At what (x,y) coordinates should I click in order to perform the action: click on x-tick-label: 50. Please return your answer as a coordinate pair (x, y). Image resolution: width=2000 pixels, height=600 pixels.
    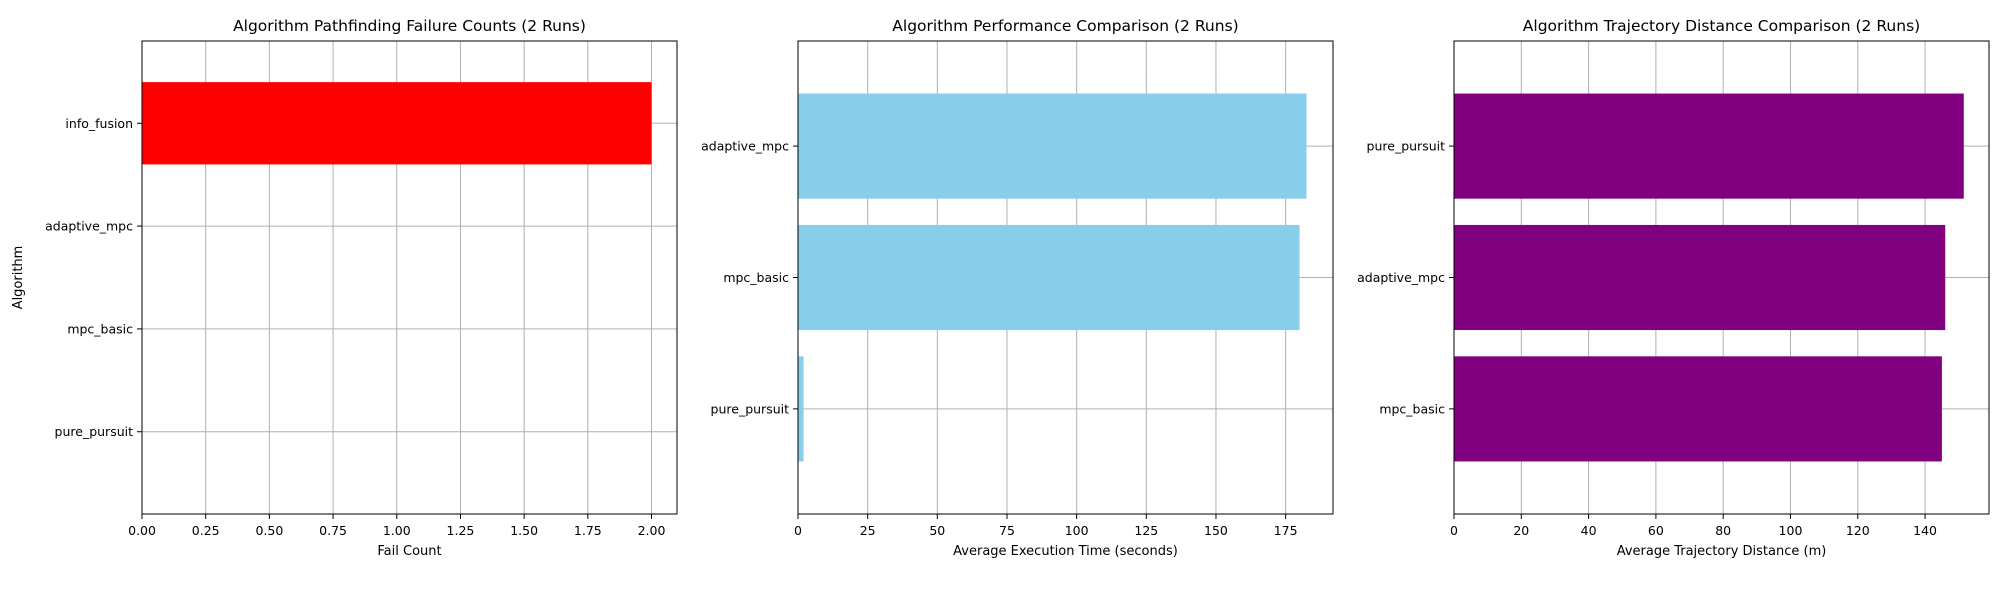
    Looking at the image, I should click on (937, 530).